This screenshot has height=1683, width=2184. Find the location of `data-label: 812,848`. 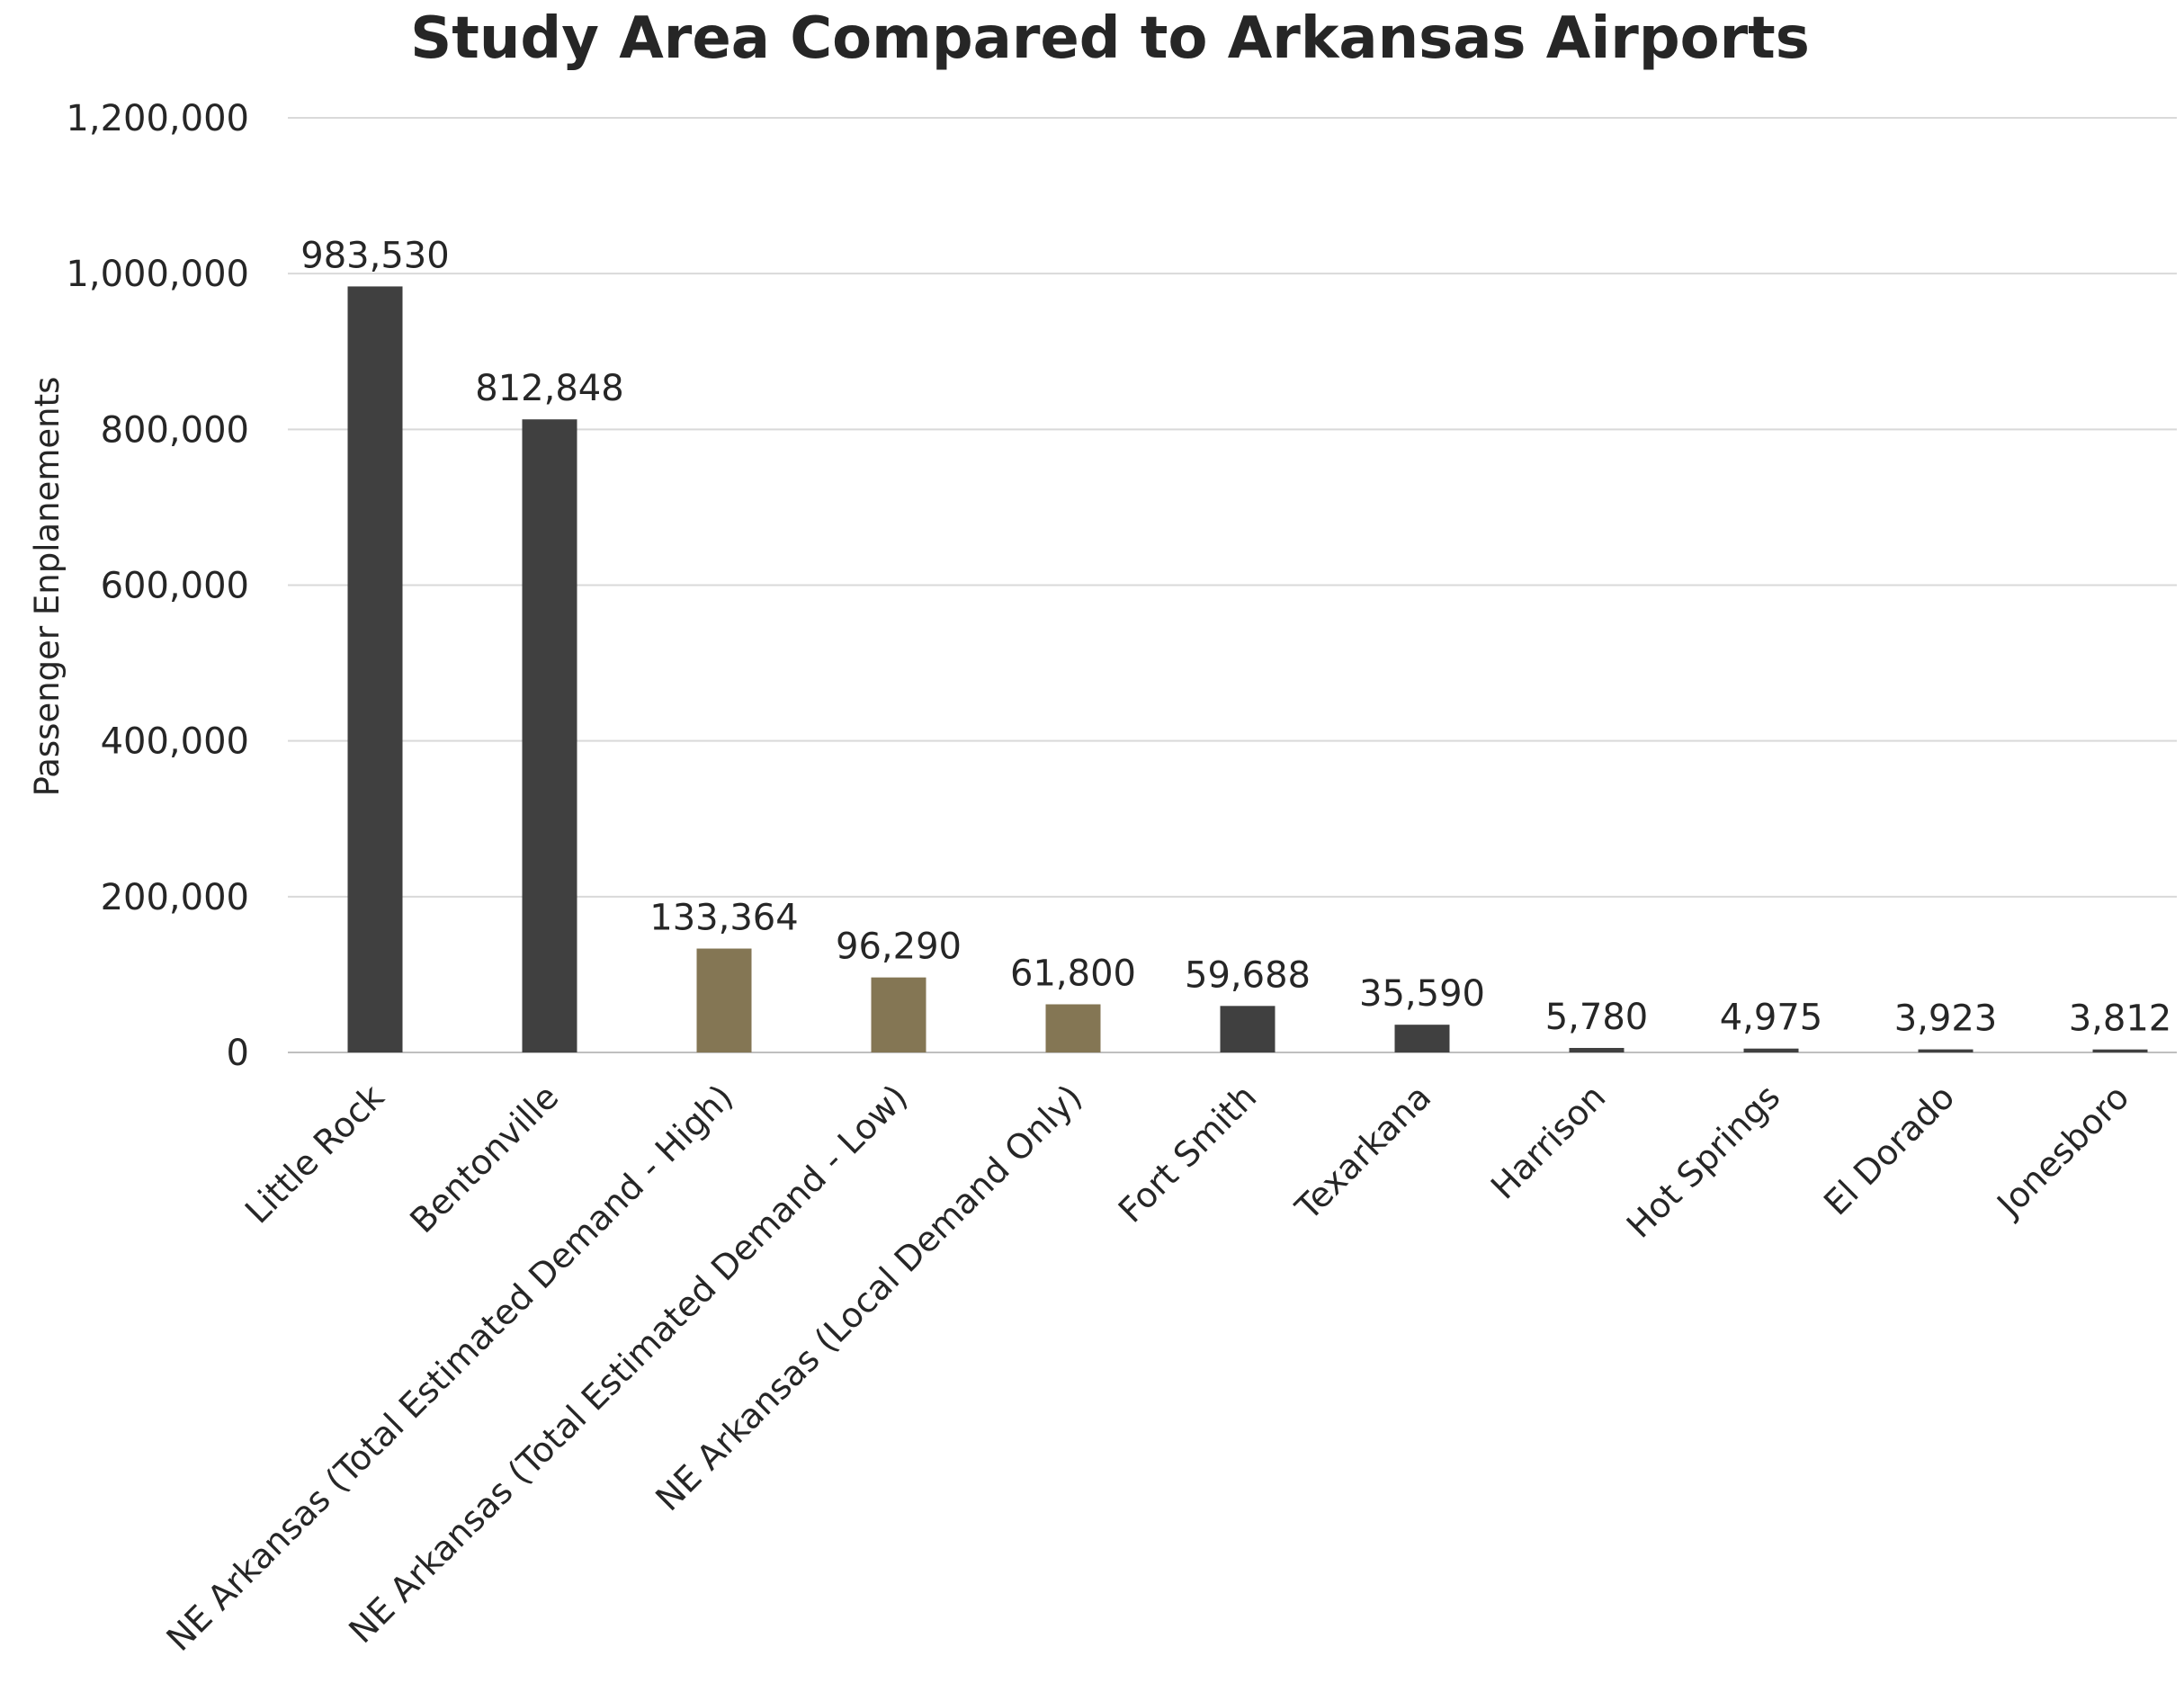

data-label: 812,848 is located at coordinates (549, 389).